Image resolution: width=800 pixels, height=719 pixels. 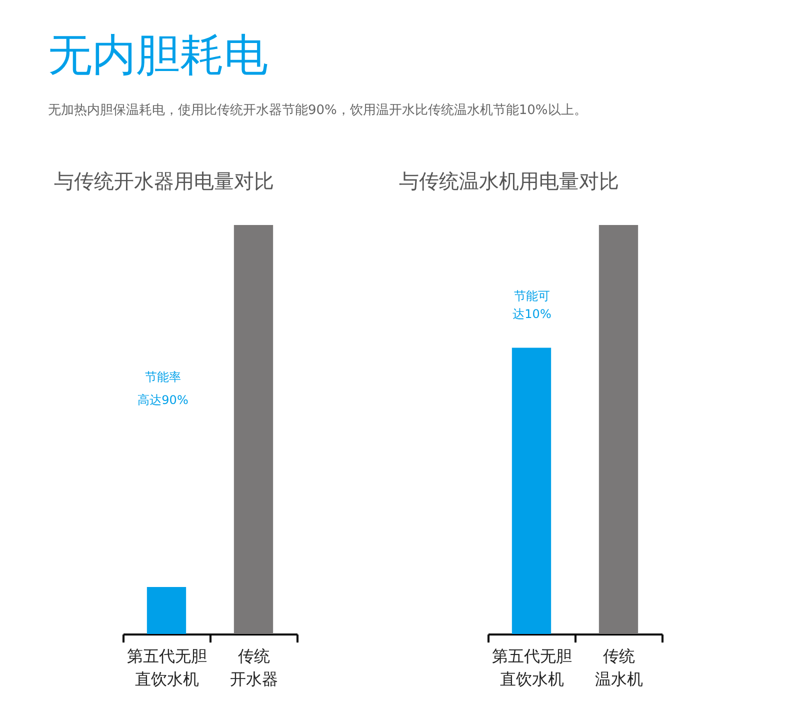 What do you see at coordinates (509, 181) in the screenshot?
I see `chart-title: 与传统温水机用电量对比` at bounding box center [509, 181].